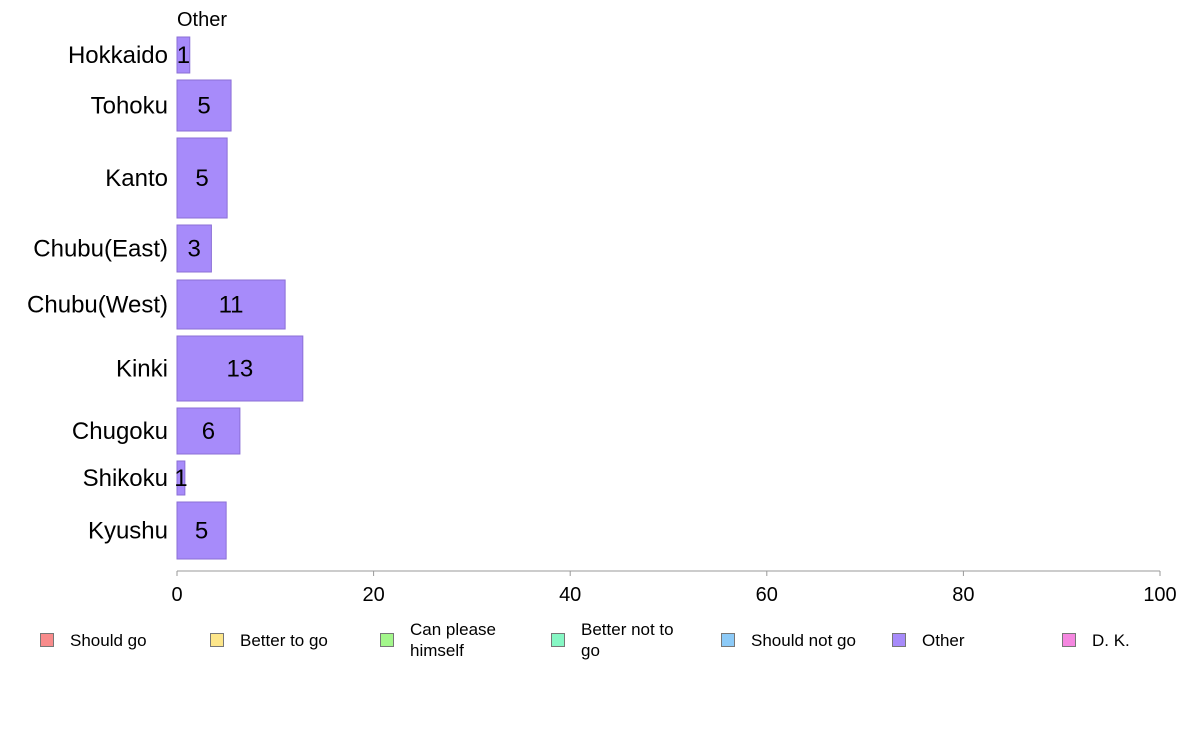 This screenshot has height=736, width=1188. Describe the element at coordinates (570, 595) in the screenshot. I see `x-tick-label: 40` at that location.